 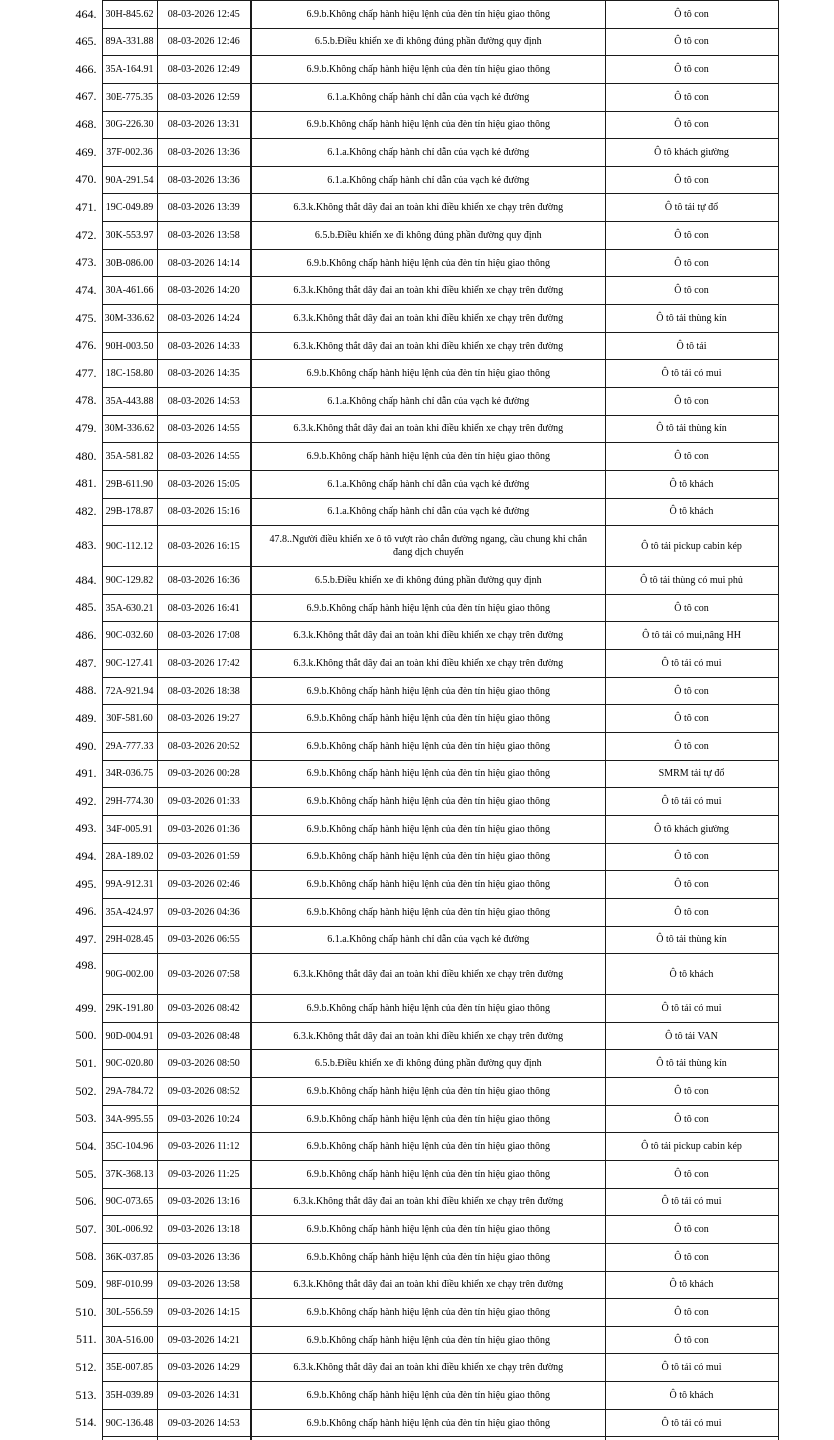 What do you see at coordinates (204, 208) in the screenshot?
I see `violation-datetime: 08-03-2026 13:39` at bounding box center [204, 208].